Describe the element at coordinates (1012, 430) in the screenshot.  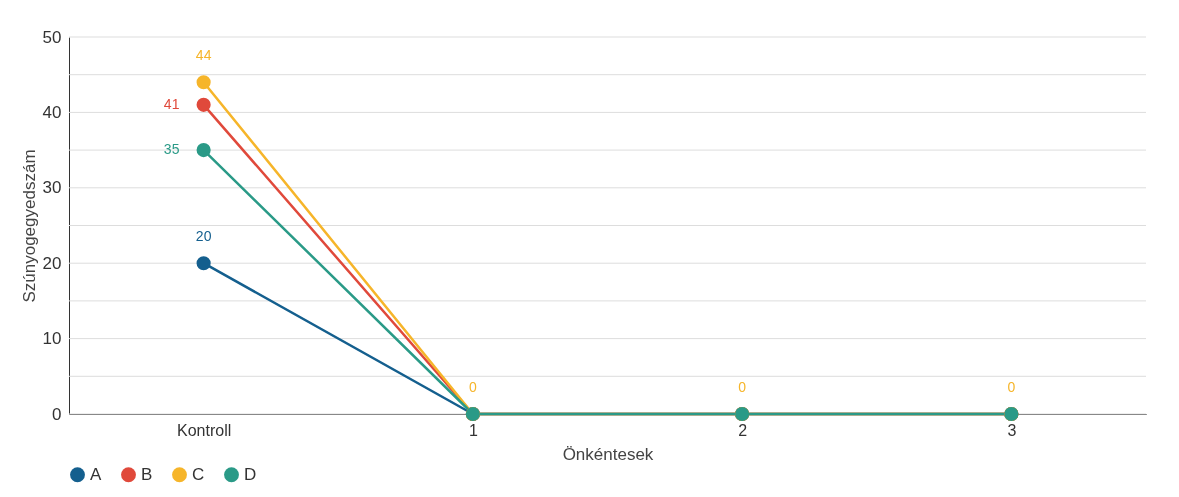
I see `x-tick-label: 3` at that location.